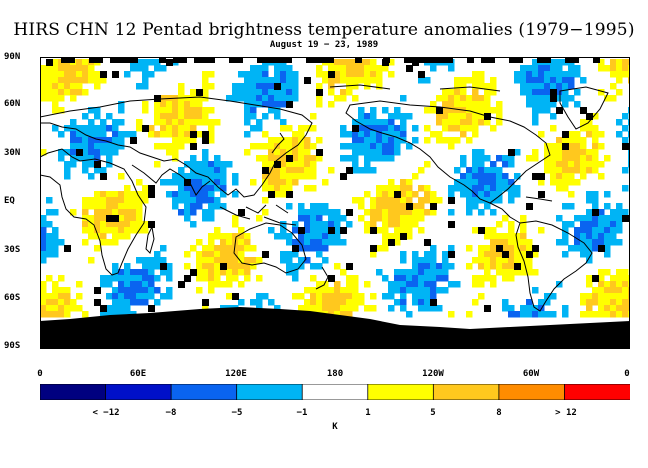 The image size is (648, 468). I want to click on y-tick-label: EQ, so click(9, 201).